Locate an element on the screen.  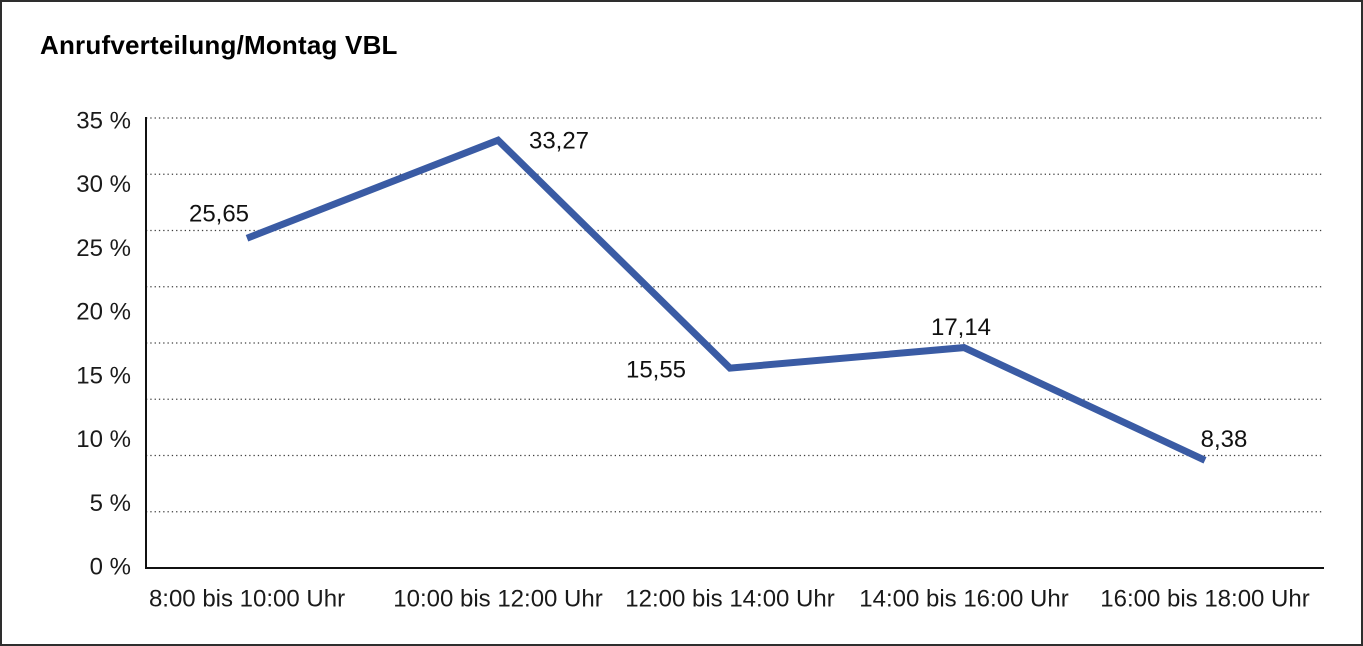
x-category-label: 10:00 bis 12:00 Uhr is located at coordinates (497, 599).